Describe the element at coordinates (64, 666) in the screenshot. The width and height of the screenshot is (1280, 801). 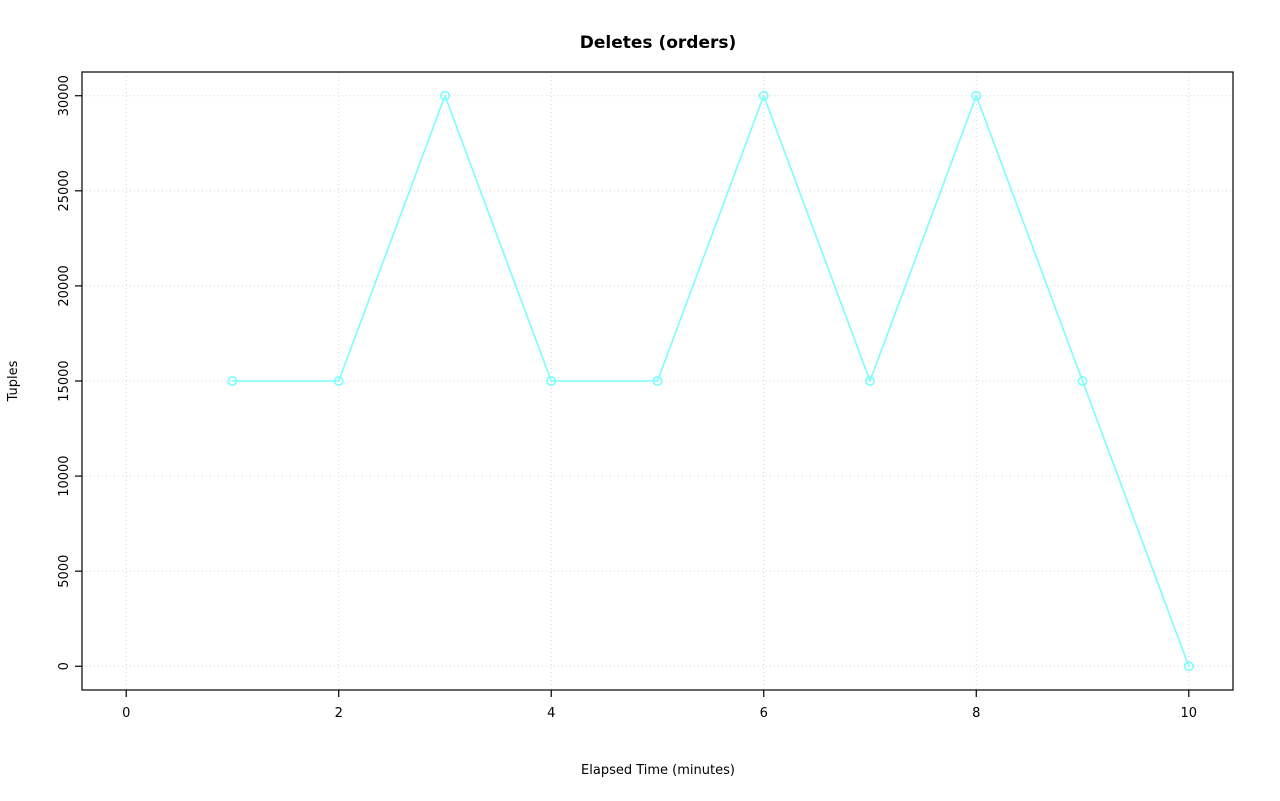
I see `y-tick-label: 0` at that location.